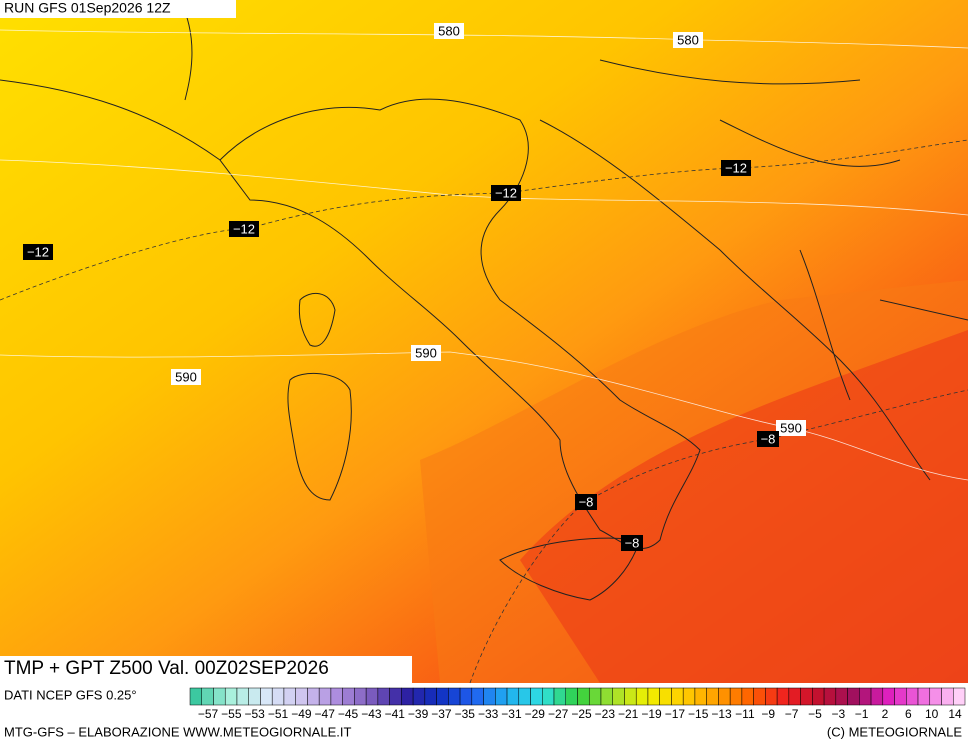 The height and width of the screenshot is (750, 968). I want to click on colorbar-label: −37, so click(441, 714).